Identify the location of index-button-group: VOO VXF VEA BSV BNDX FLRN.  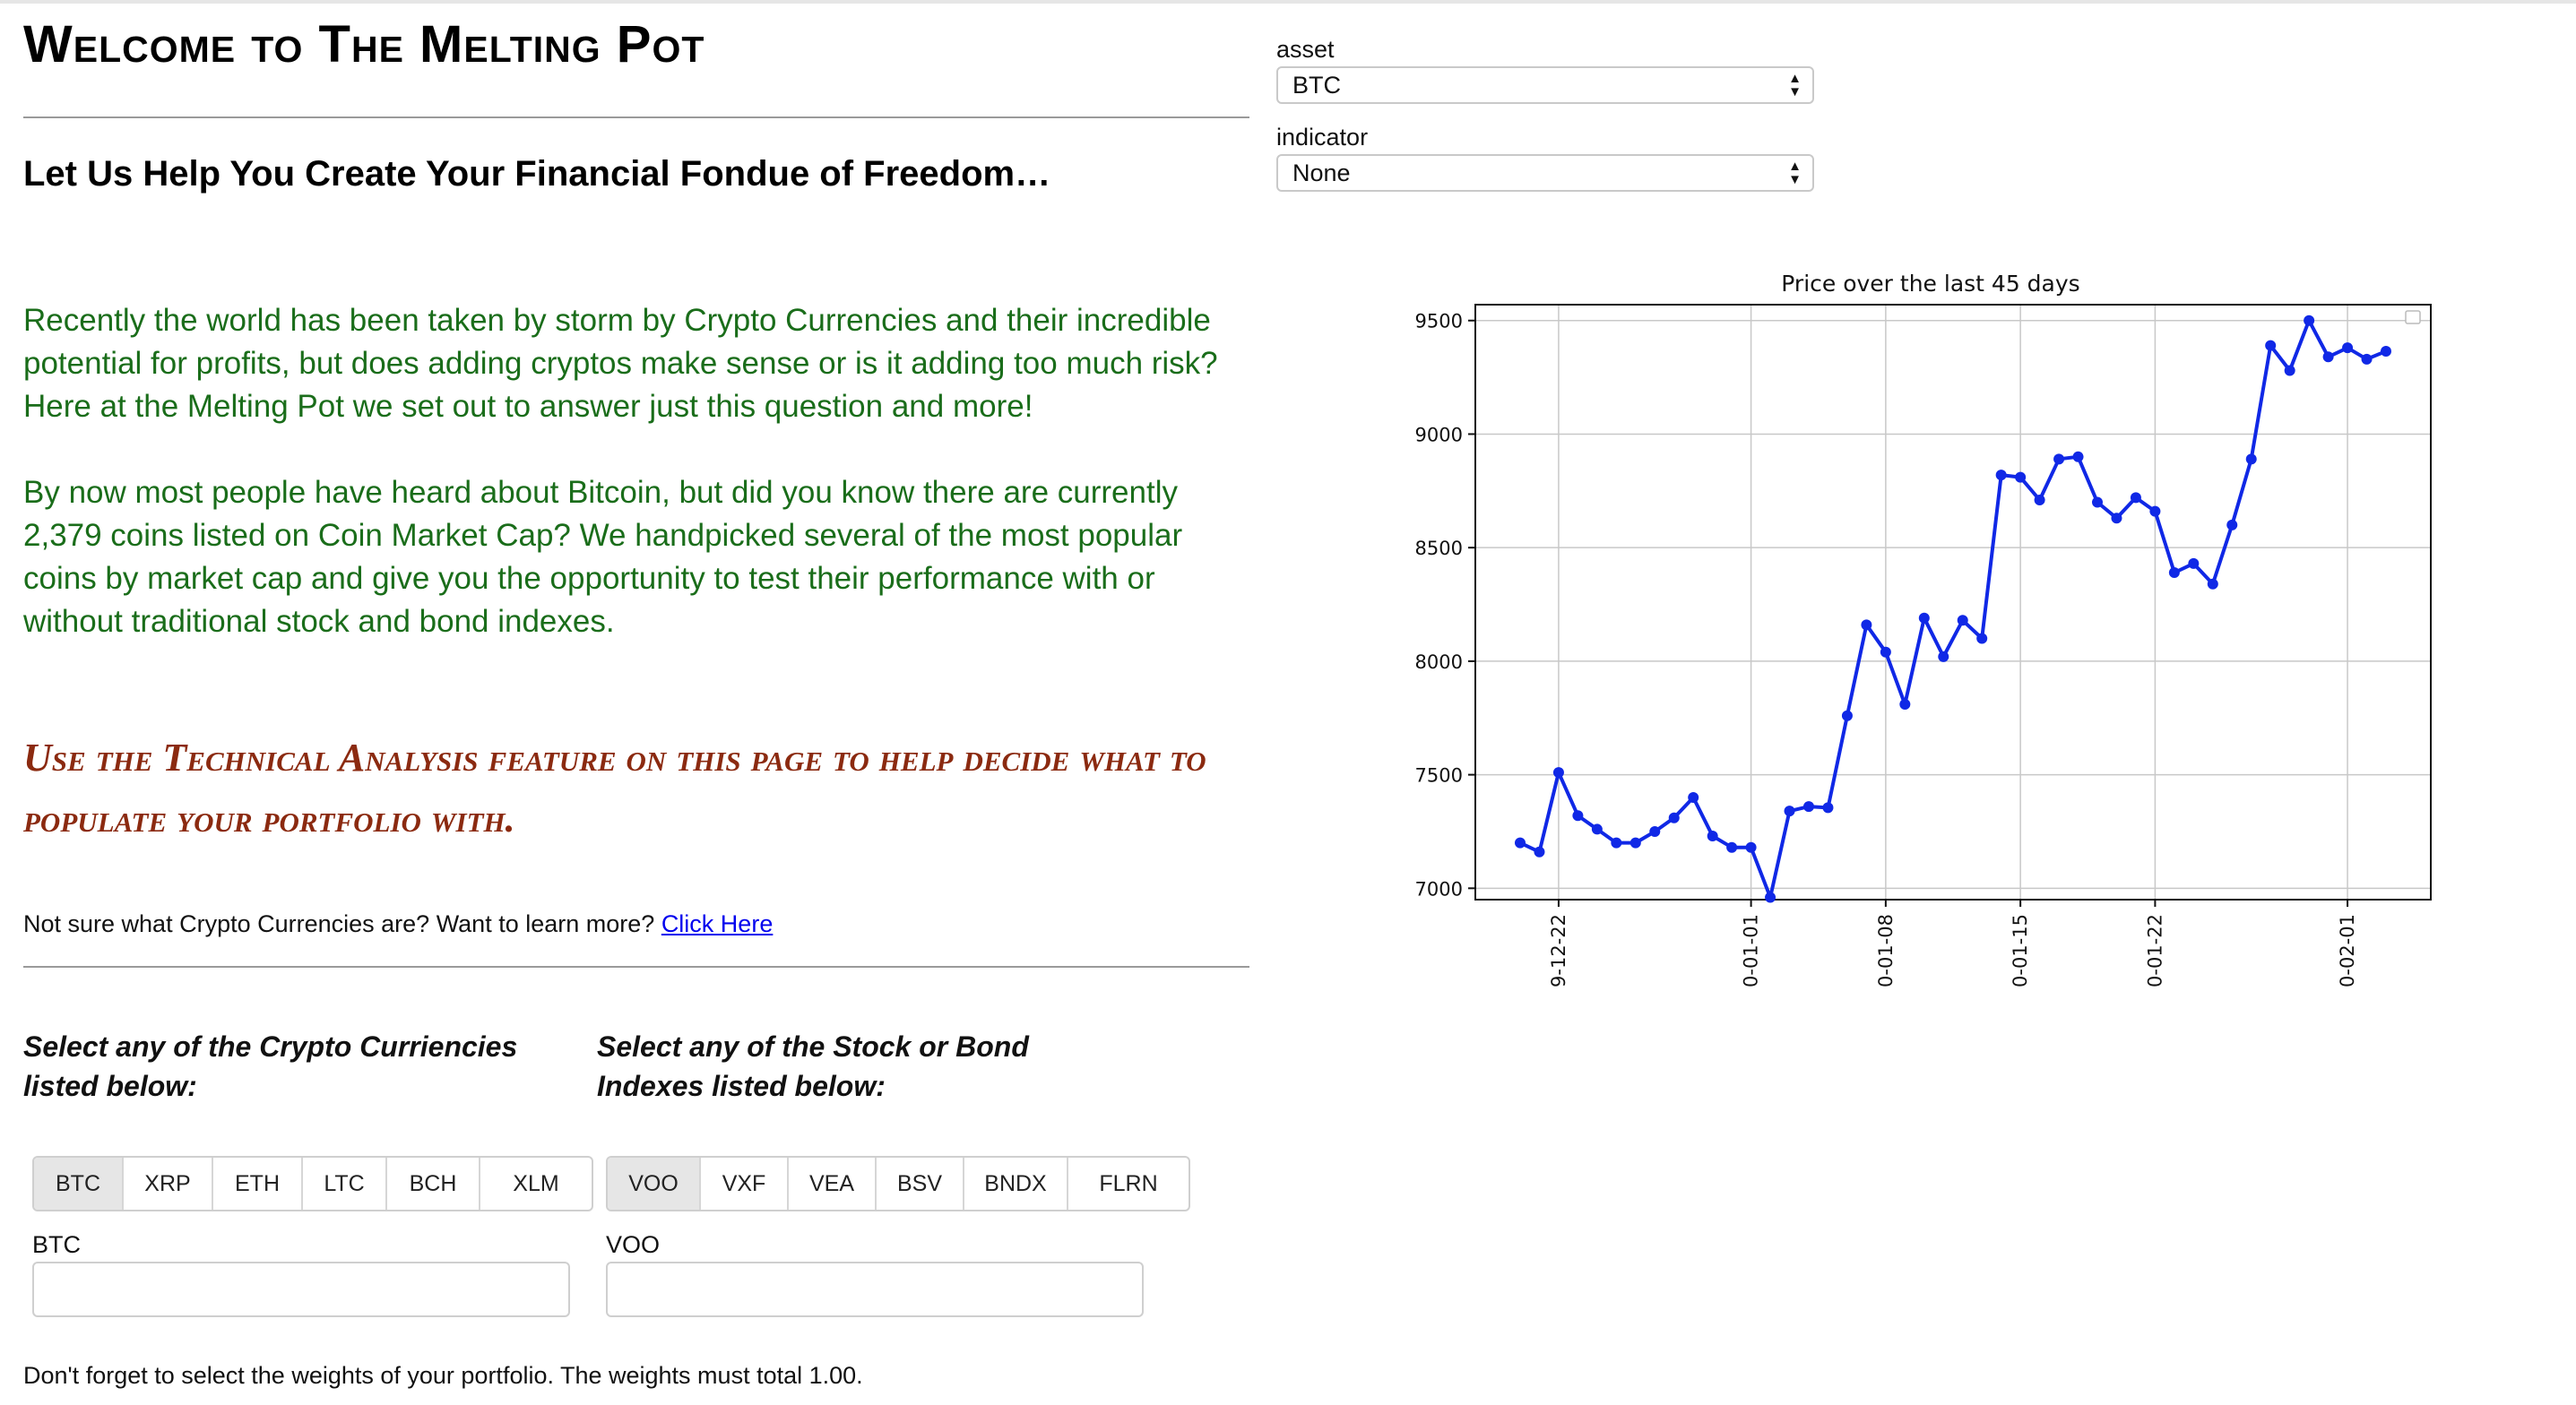
(898, 1183).